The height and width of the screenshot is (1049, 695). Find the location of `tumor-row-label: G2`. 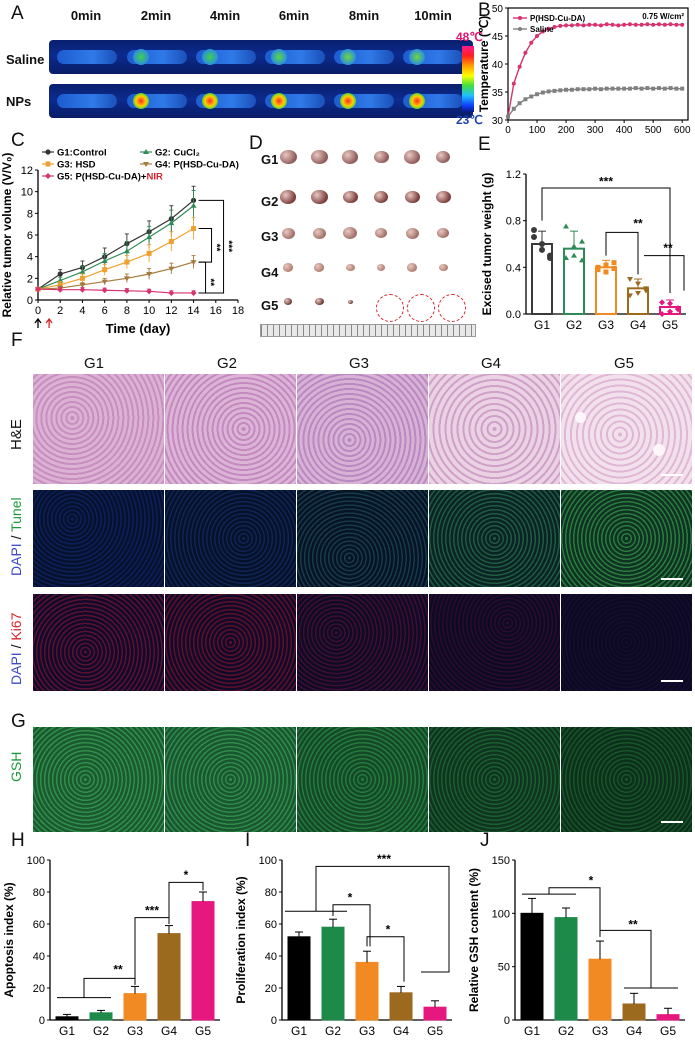

tumor-row-label: G2 is located at coordinates (270, 201).